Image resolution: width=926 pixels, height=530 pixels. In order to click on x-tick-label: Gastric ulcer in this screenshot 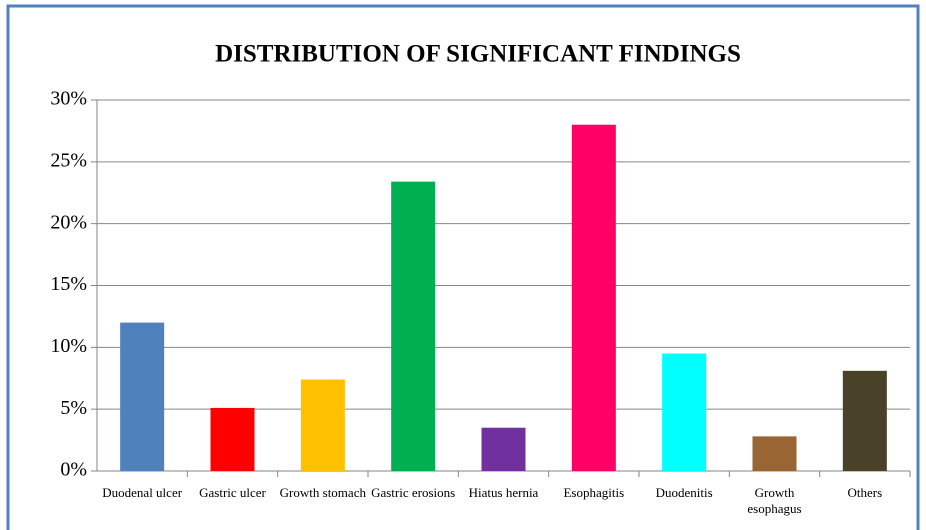, I will do `click(232, 492)`.